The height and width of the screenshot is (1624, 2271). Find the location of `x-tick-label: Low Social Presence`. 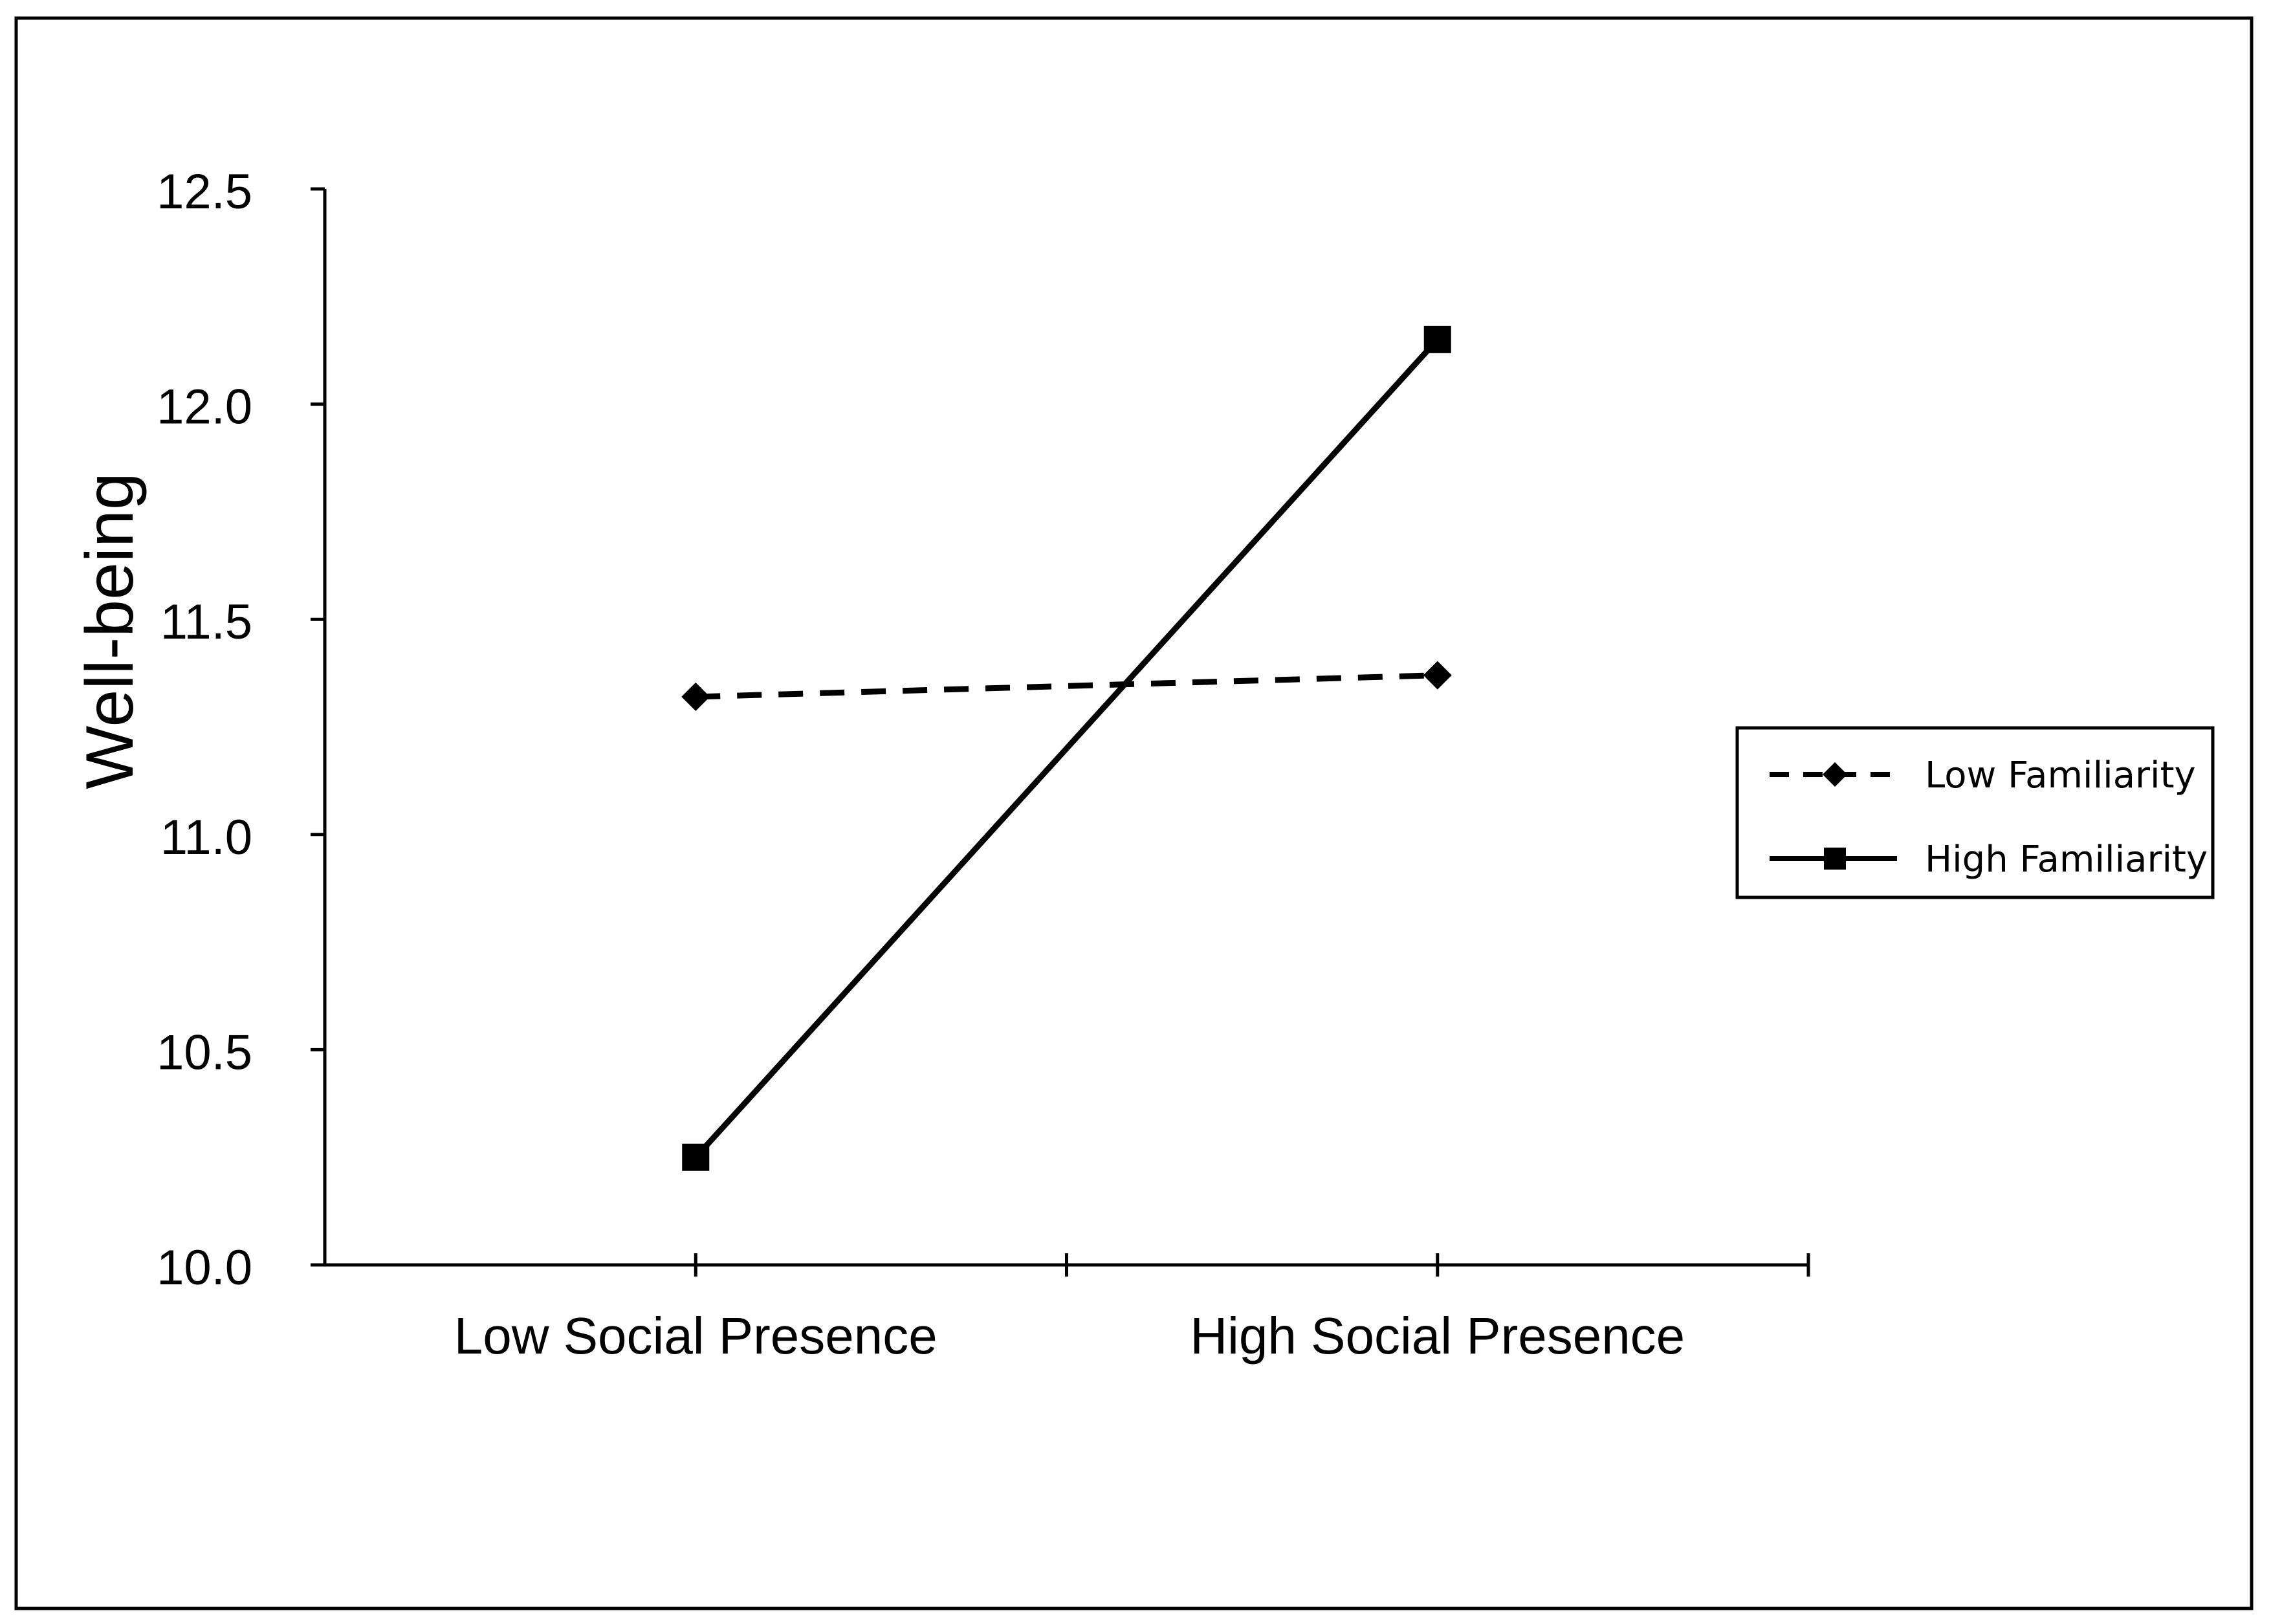

x-tick-label: Low Social Presence is located at coordinates (696, 1336).